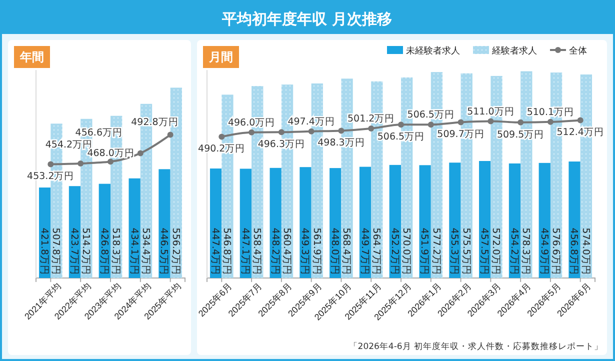 The height and width of the screenshot is (361, 615). What do you see at coordinates (555, 251) in the screenshot?
I see `data-label: 576.6万円` at bounding box center [555, 251].